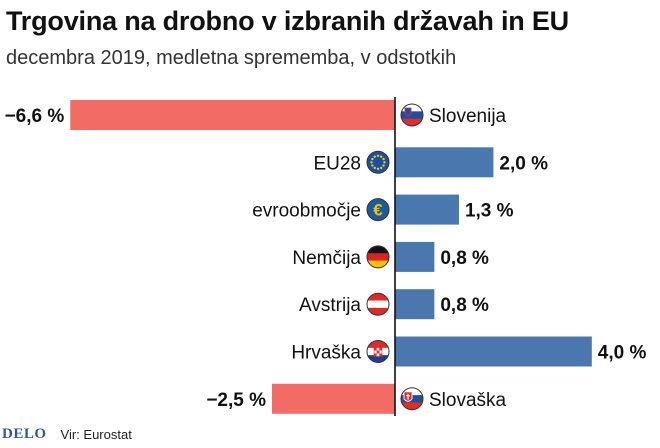 This screenshot has width=660, height=448. I want to click on delo-logo: DELO, so click(24, 433).